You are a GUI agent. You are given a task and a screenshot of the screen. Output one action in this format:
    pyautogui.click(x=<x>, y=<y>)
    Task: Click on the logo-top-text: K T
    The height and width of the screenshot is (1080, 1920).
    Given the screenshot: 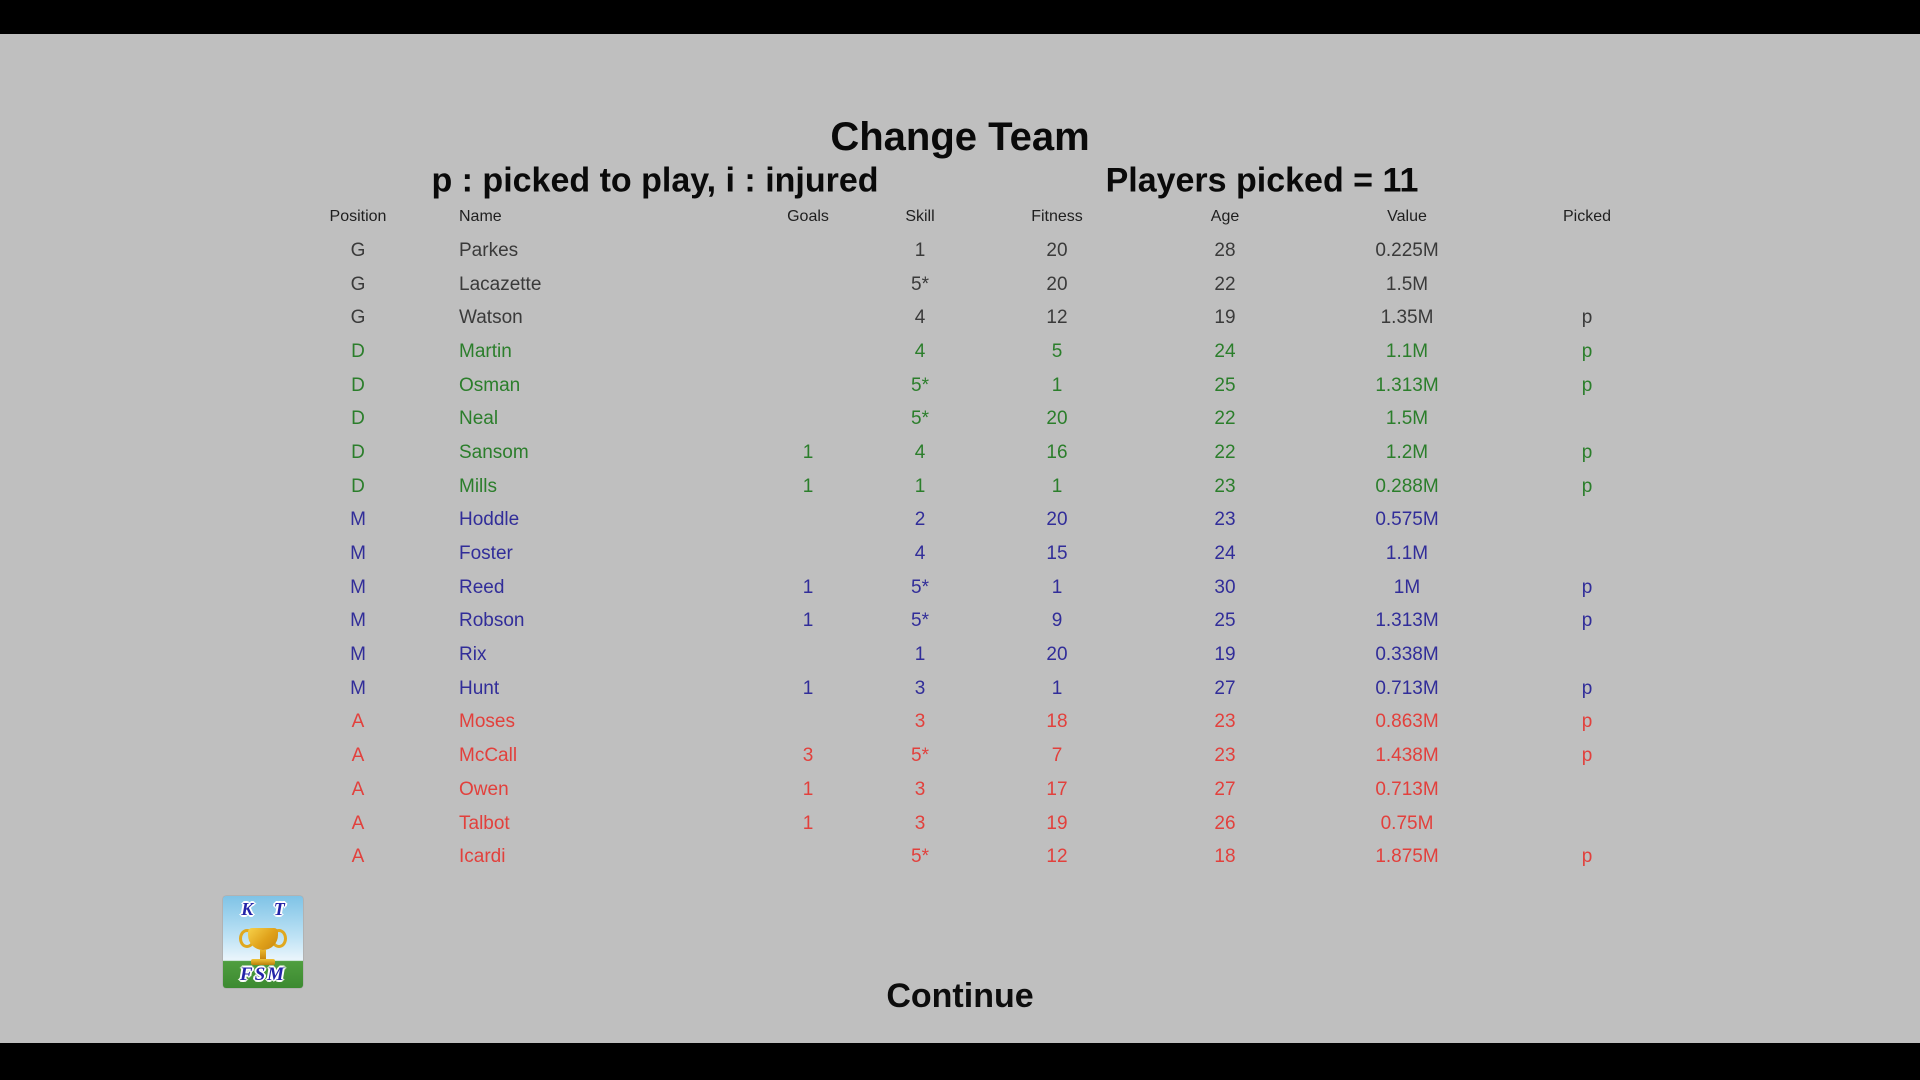 What is the action you would take?
    pyautogui.click(x=267, y=909)
    